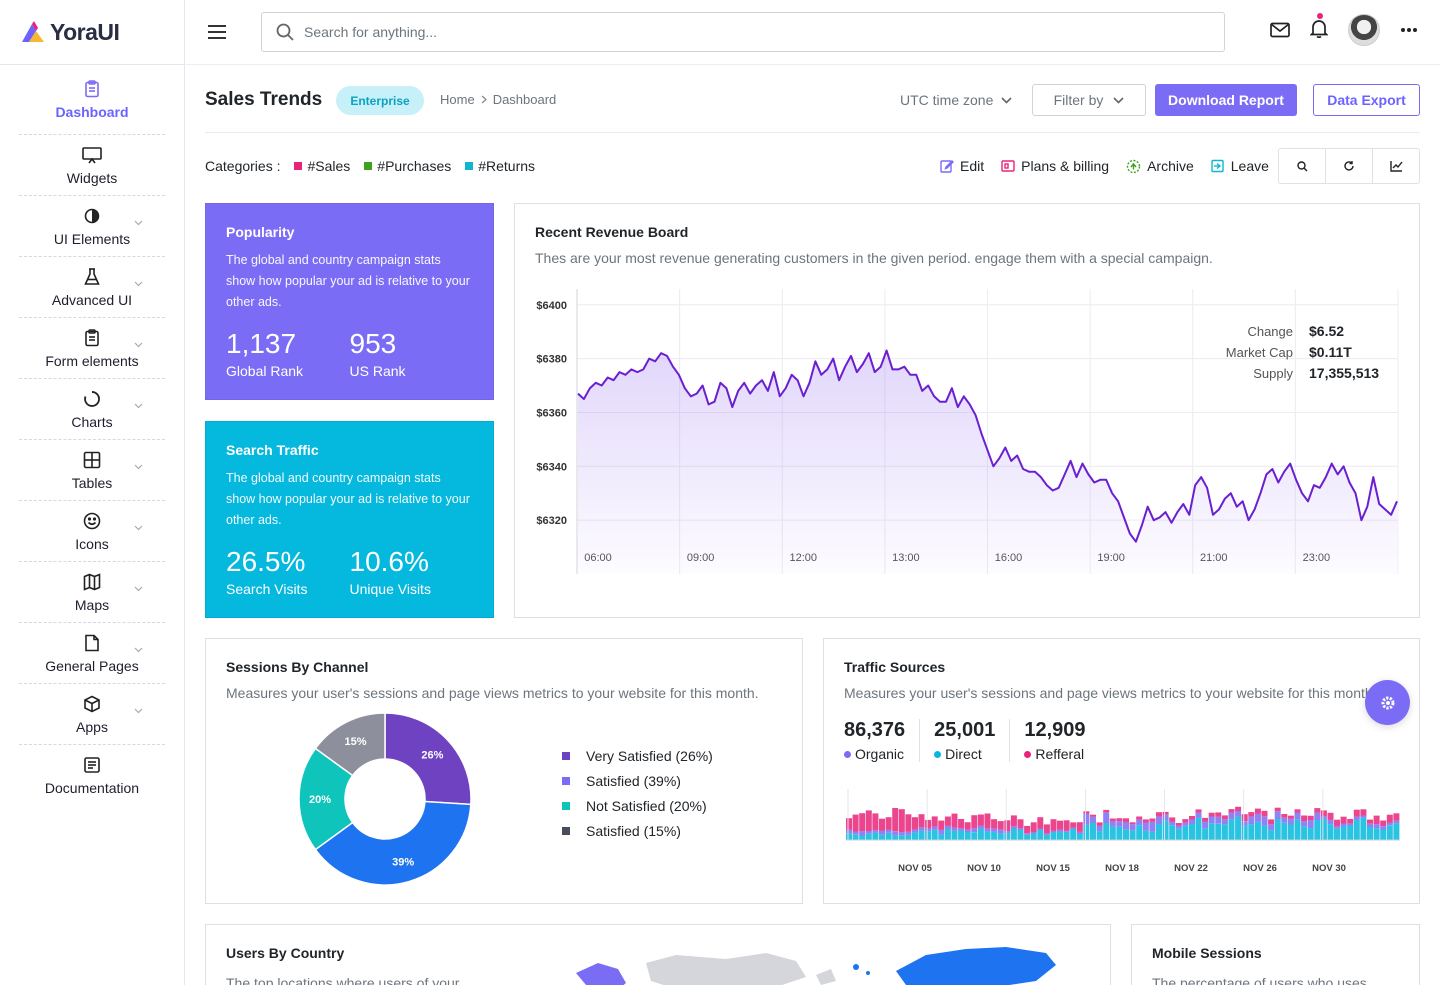 This screenshot has height=985, width=1440. What do you see at coordinates (92, 409) in the screenshot?
I see `sidebar-item-charts: Charts` at bounding box center [92, 409].